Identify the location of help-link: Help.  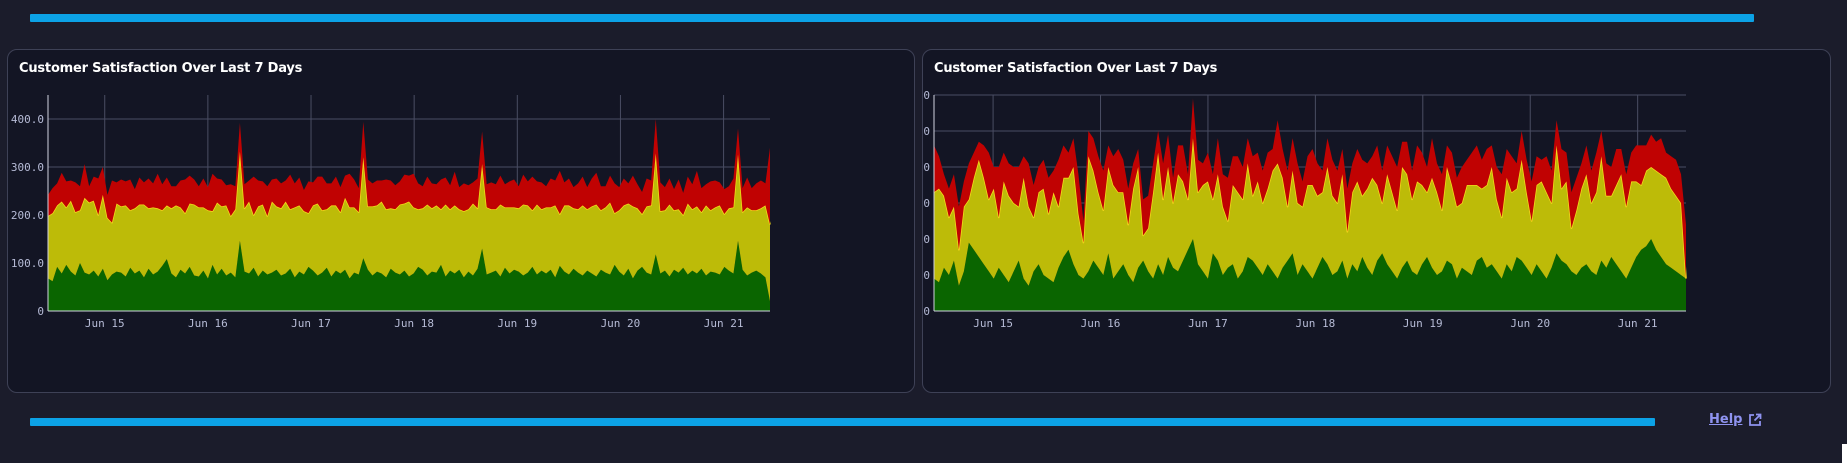
(1735, 419).